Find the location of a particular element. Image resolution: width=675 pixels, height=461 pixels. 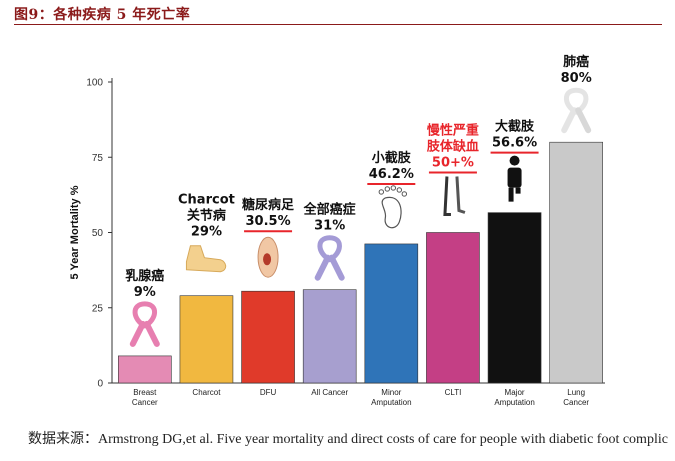

figure-title: 图9：各种疾病 5 年死亡率 is located at coordinates (102, 15).